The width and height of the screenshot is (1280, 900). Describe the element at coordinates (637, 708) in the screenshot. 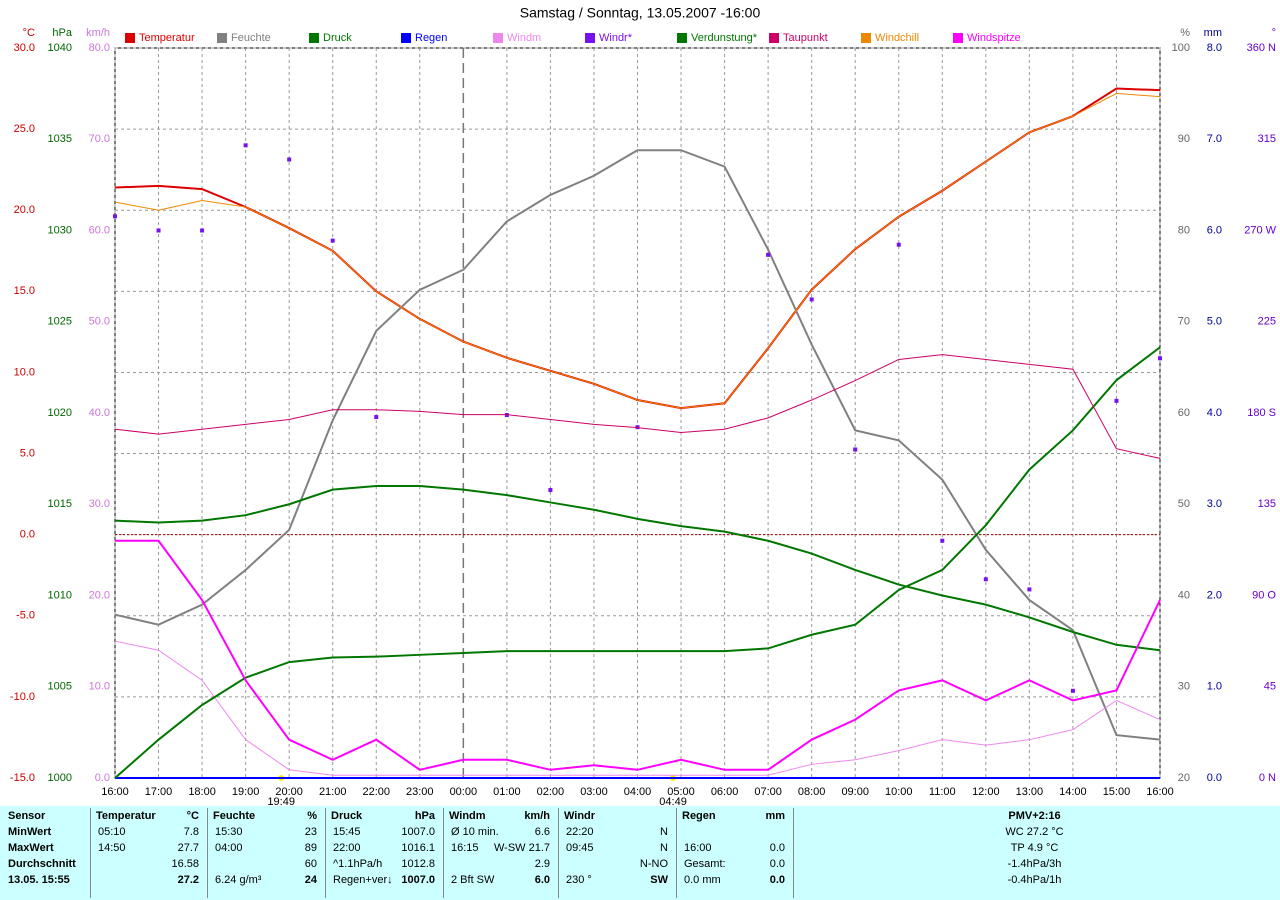

I see `series-line` at that location.